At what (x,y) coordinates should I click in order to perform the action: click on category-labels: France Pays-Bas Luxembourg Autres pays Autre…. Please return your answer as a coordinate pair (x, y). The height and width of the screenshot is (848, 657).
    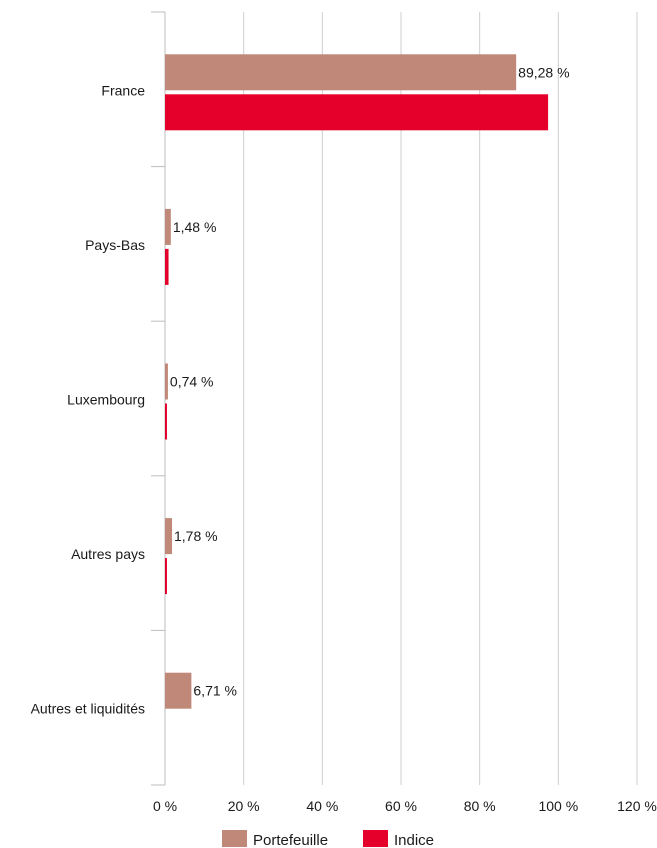
    Looking at the image, I should click on (88, 399).